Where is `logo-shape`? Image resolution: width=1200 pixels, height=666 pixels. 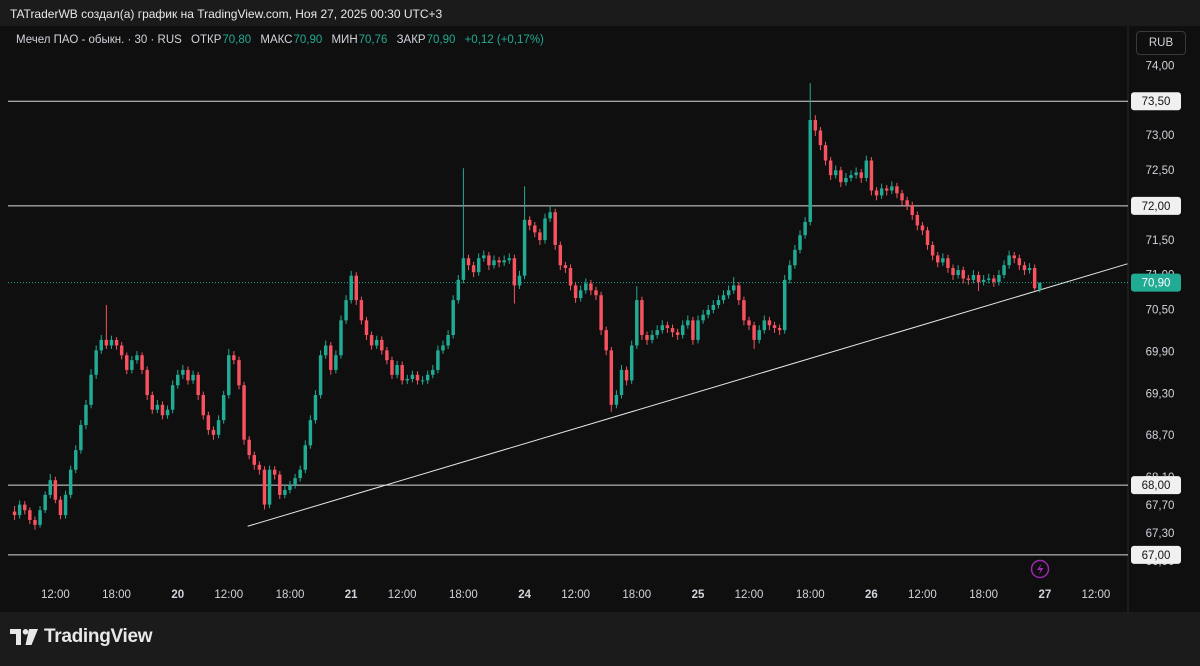
logo-shape is located at coordinates (25, 632).